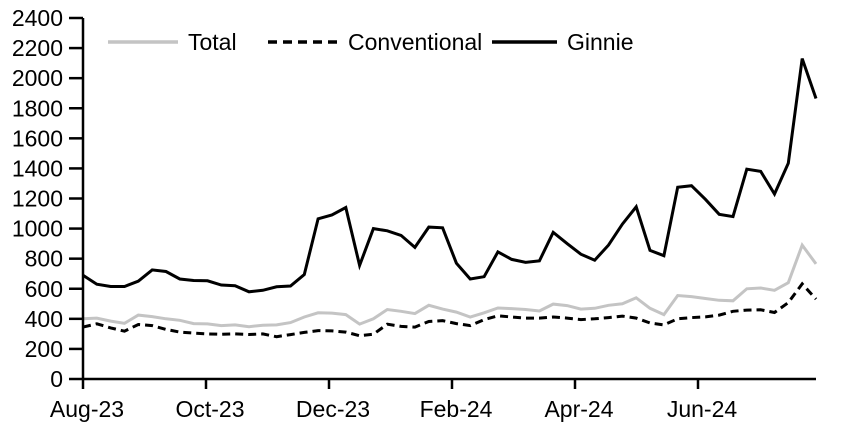 Image resolution: width=852 pixels, height=429 pixels. I want to click on x-tick-label: Jun-24, so click(702, 409).